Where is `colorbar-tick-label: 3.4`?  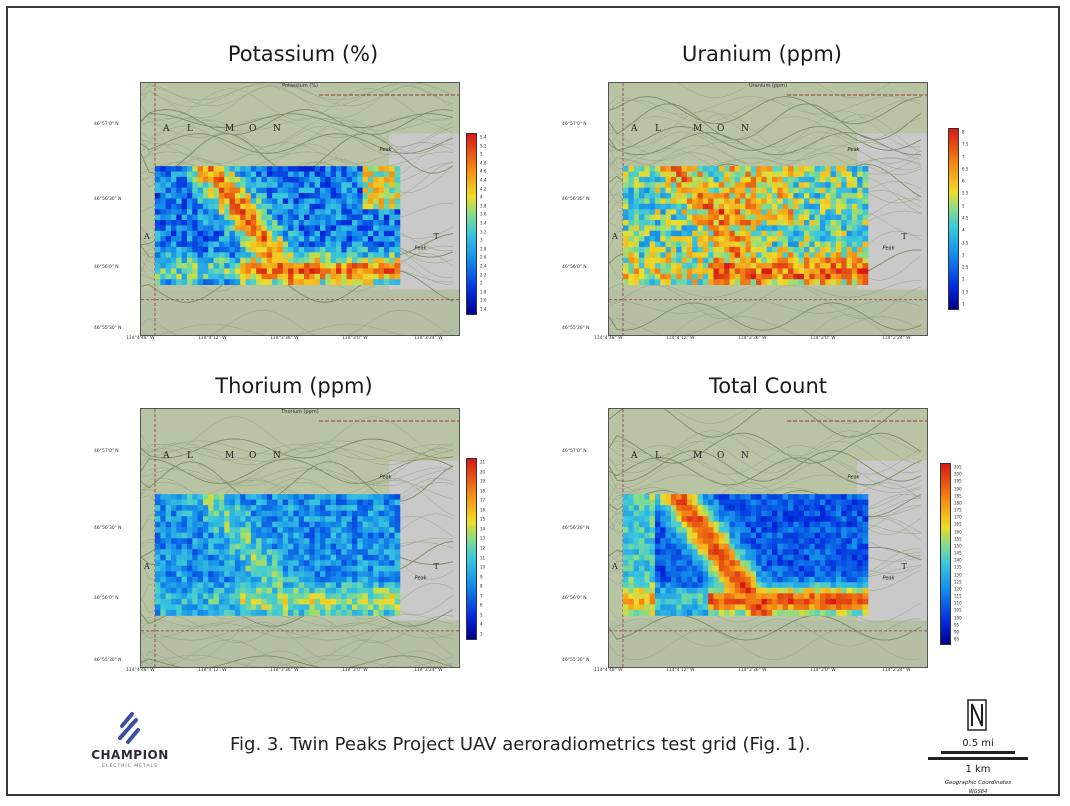
colorbar-tick-label: 3.4 is located at coordinates (483, 223).